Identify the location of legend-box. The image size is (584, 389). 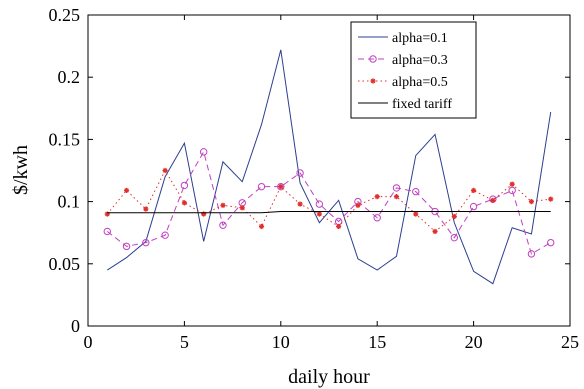
(413, 70).